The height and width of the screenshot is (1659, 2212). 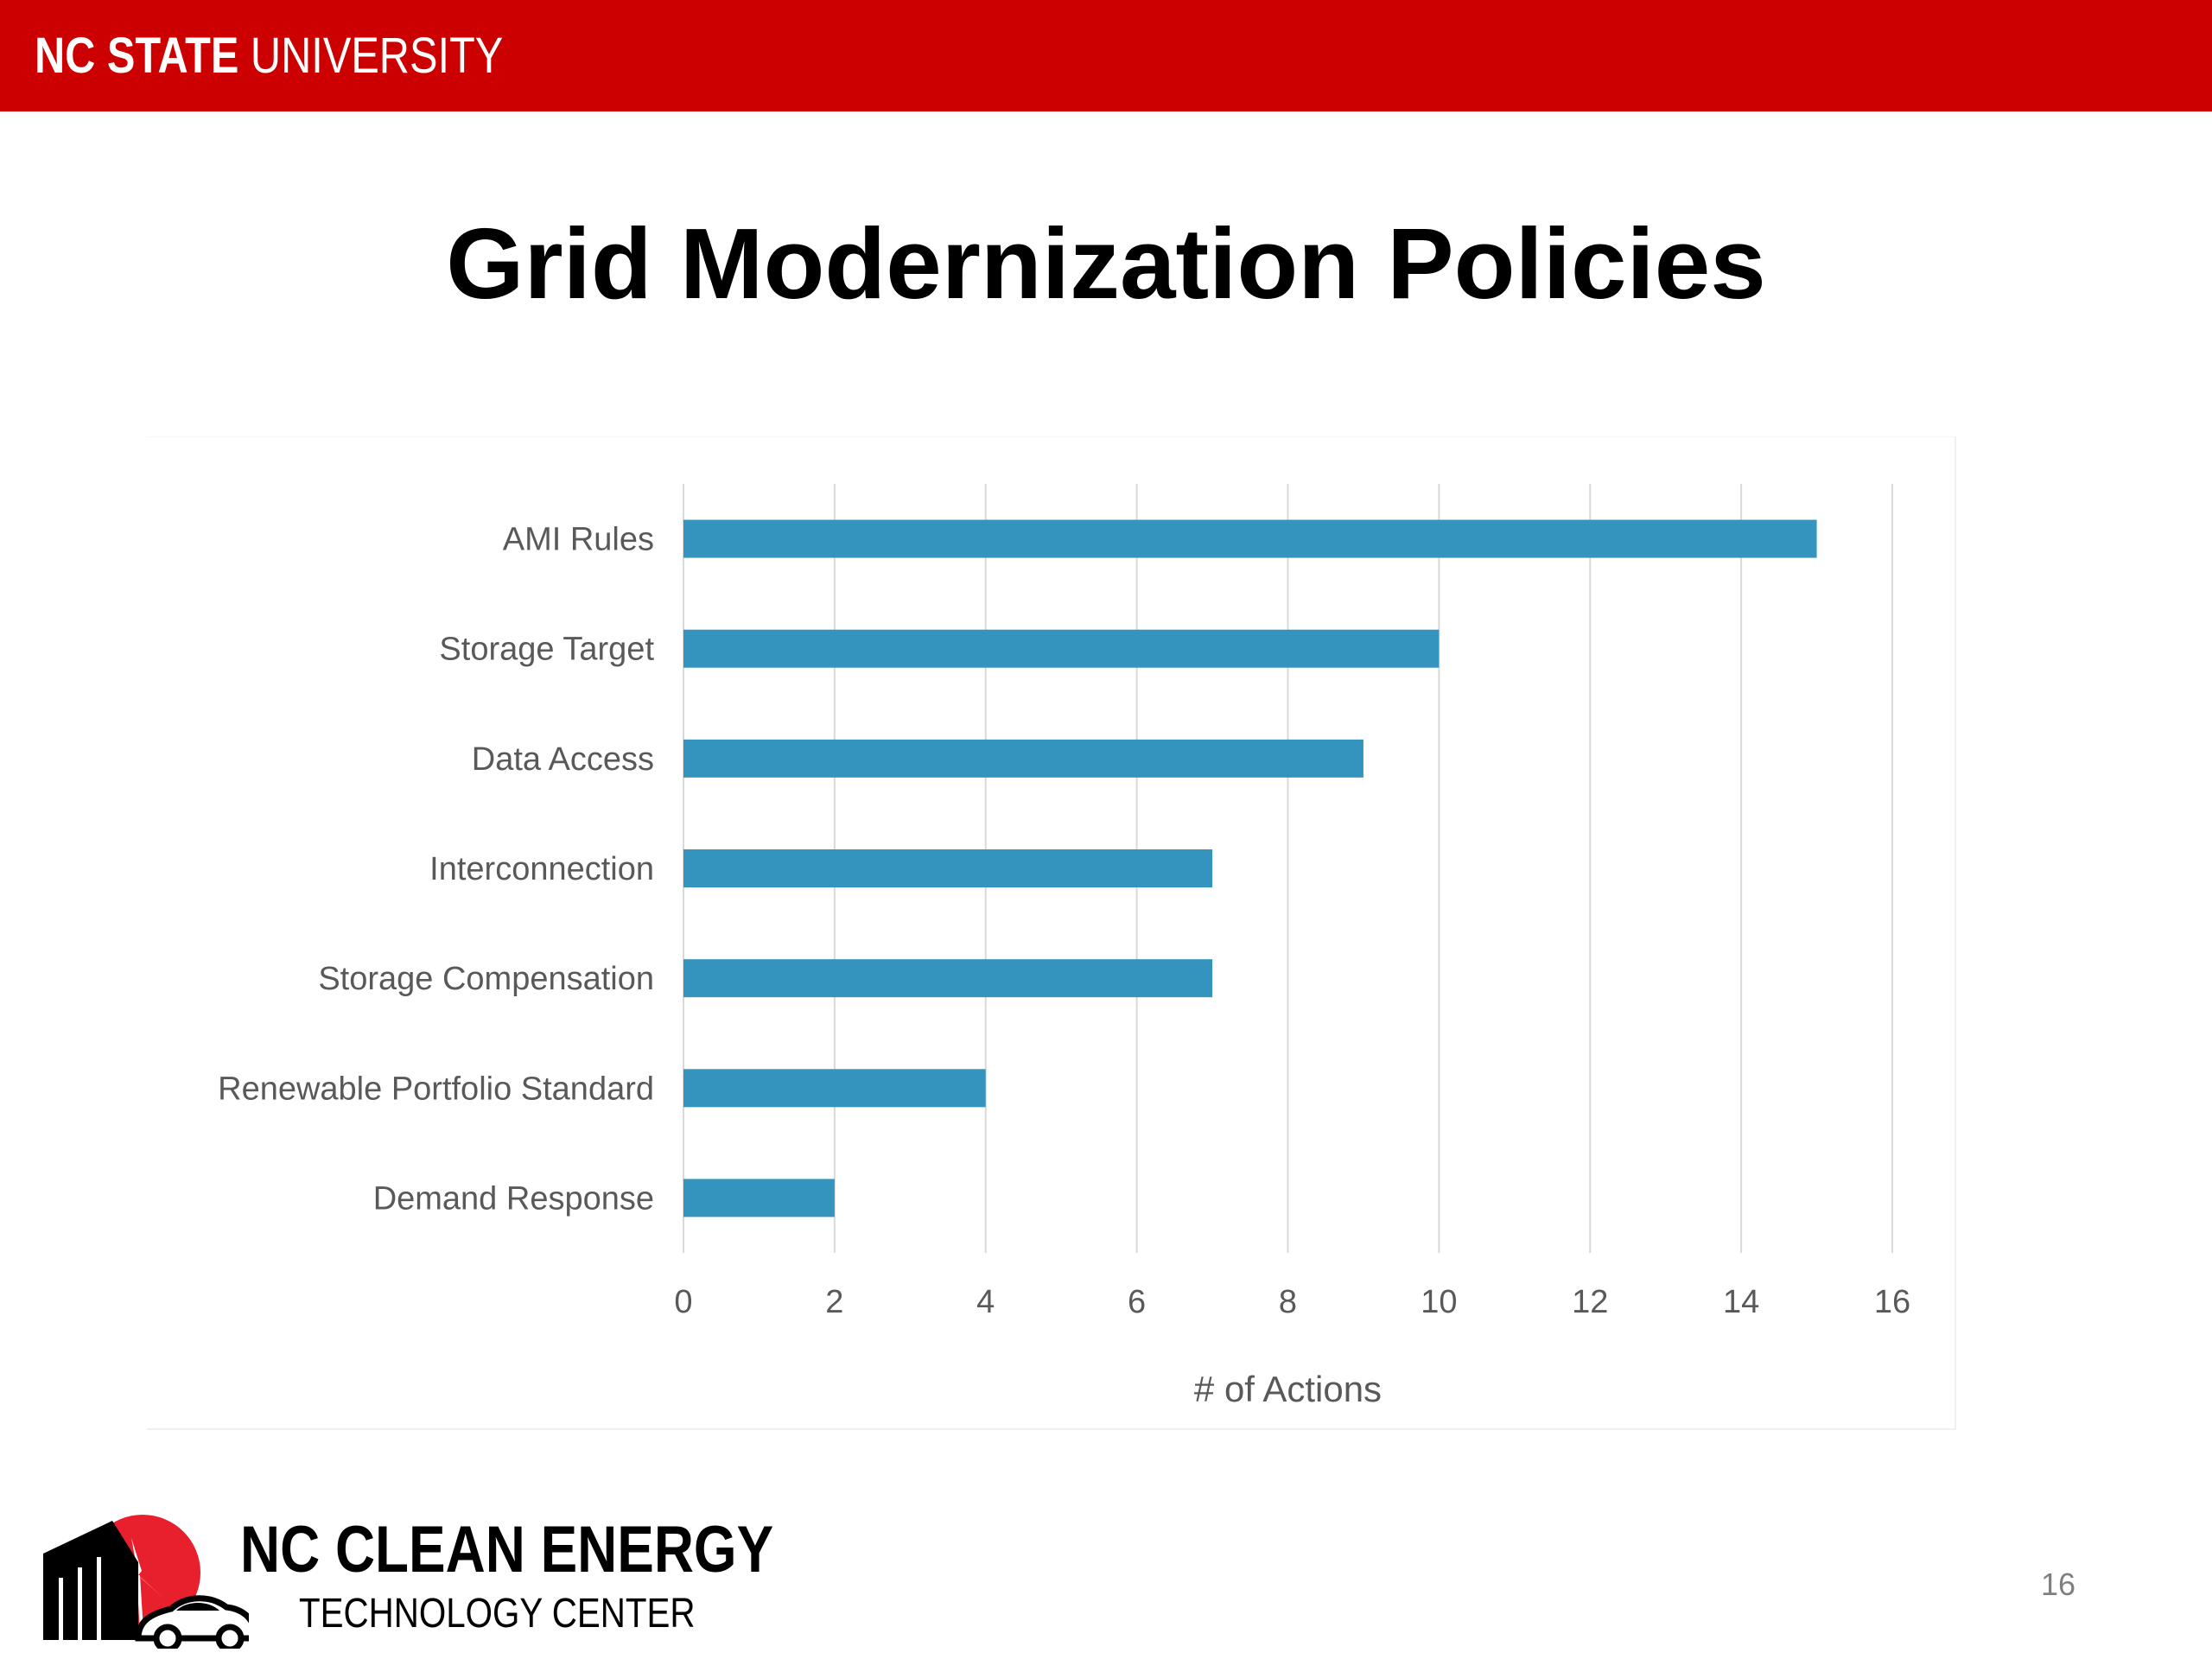 What do you see at coordinates (1439, 1302) in the screenshot?
I see `x-tick-label: 10` at bounding box center [1439, 1302].